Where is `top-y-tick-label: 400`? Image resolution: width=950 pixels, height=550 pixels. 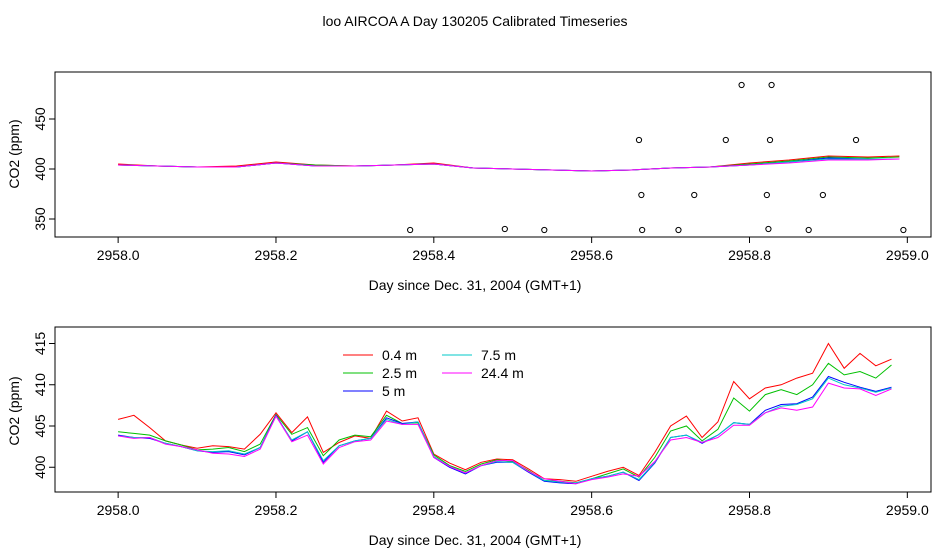
top-y-tick-label: 400 is located at coordinates (40, 169).